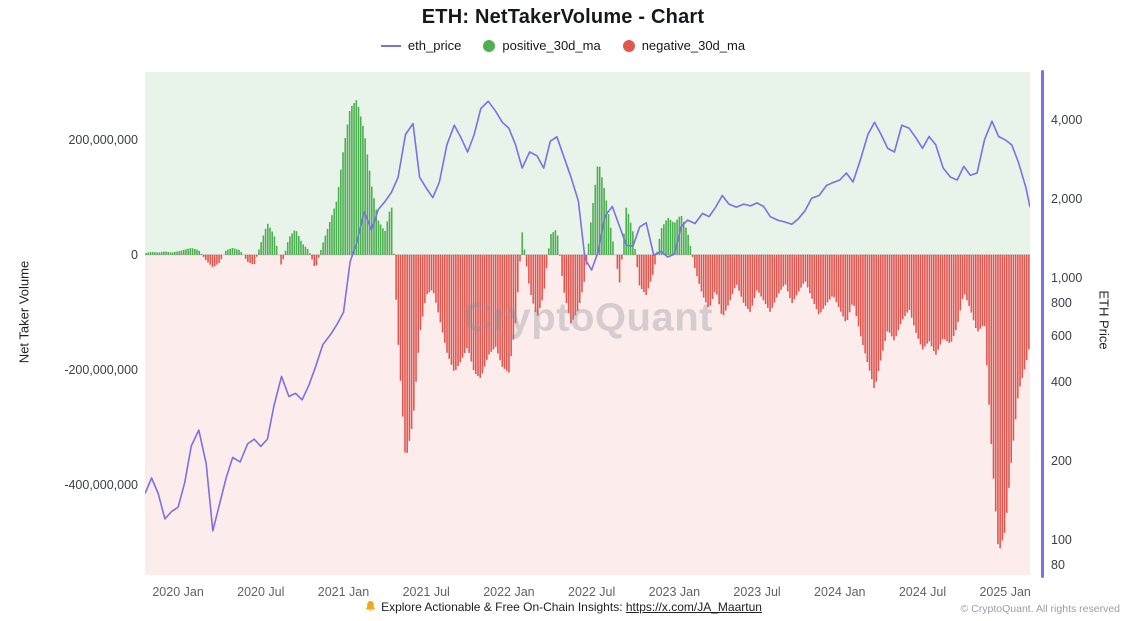 This screenshot has width=1126, height=621. I want to click on x-axis-tick-label: 2025 Jan, so click(1005, 592).